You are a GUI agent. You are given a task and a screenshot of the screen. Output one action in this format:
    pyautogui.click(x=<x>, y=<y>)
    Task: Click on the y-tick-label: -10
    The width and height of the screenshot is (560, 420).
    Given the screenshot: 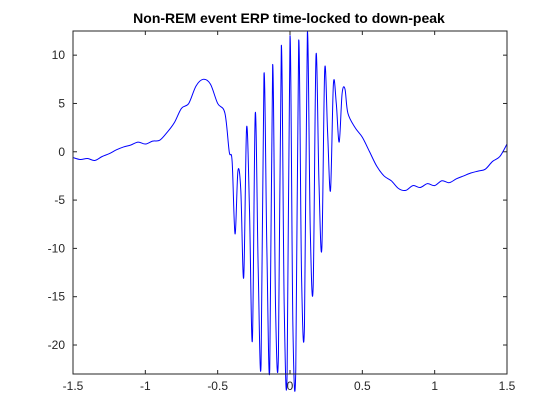 What is the action you would take?
    pyautogui.click(x=57, y=248)
    